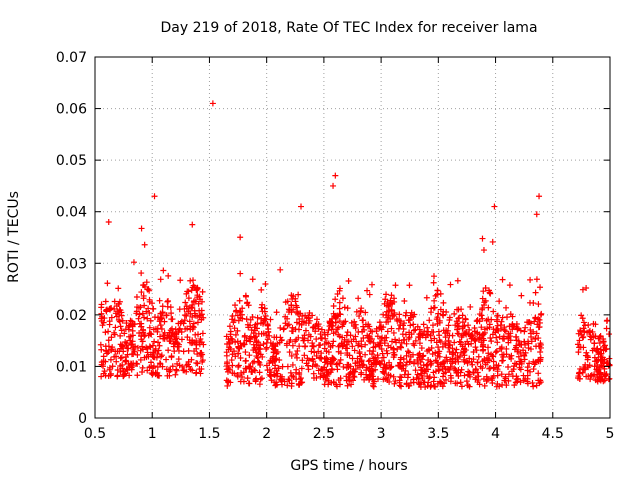 Image resolution: width=640 pixels, height=480 pixels. What do you see at coordinates (71, 213) in the screenshot?
I see `y-tick-label: 0.04` at bounding box center [71, 213].